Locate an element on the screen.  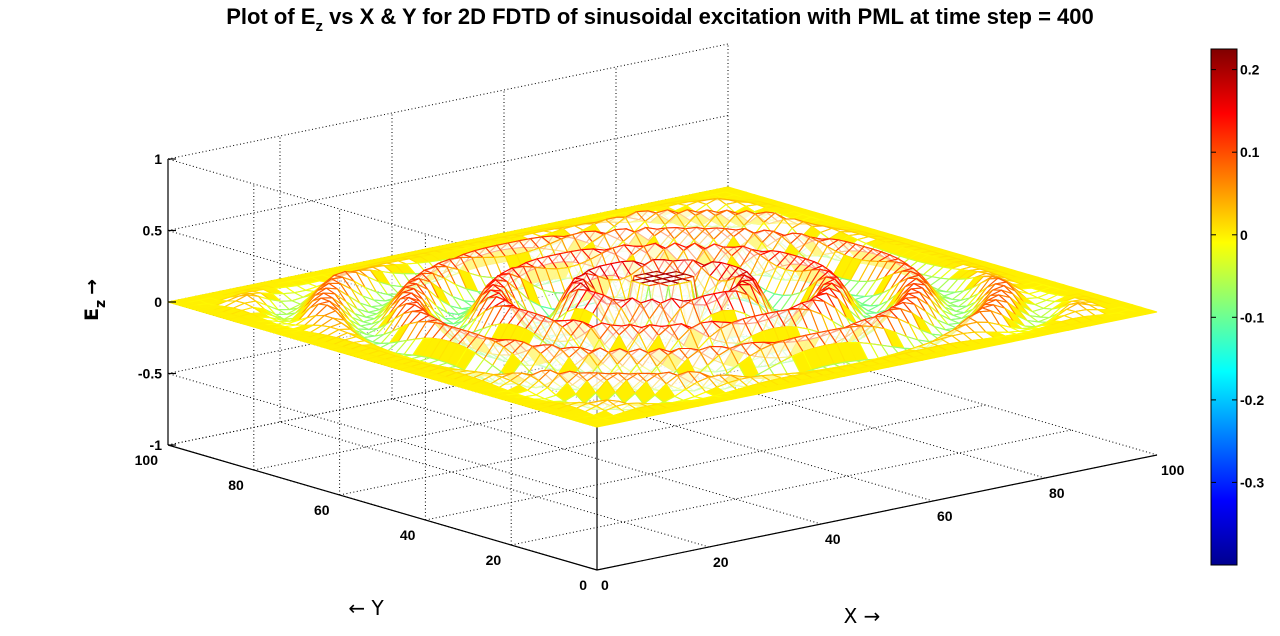
z-tick-label: 1 is located at coordinates (158, 159).